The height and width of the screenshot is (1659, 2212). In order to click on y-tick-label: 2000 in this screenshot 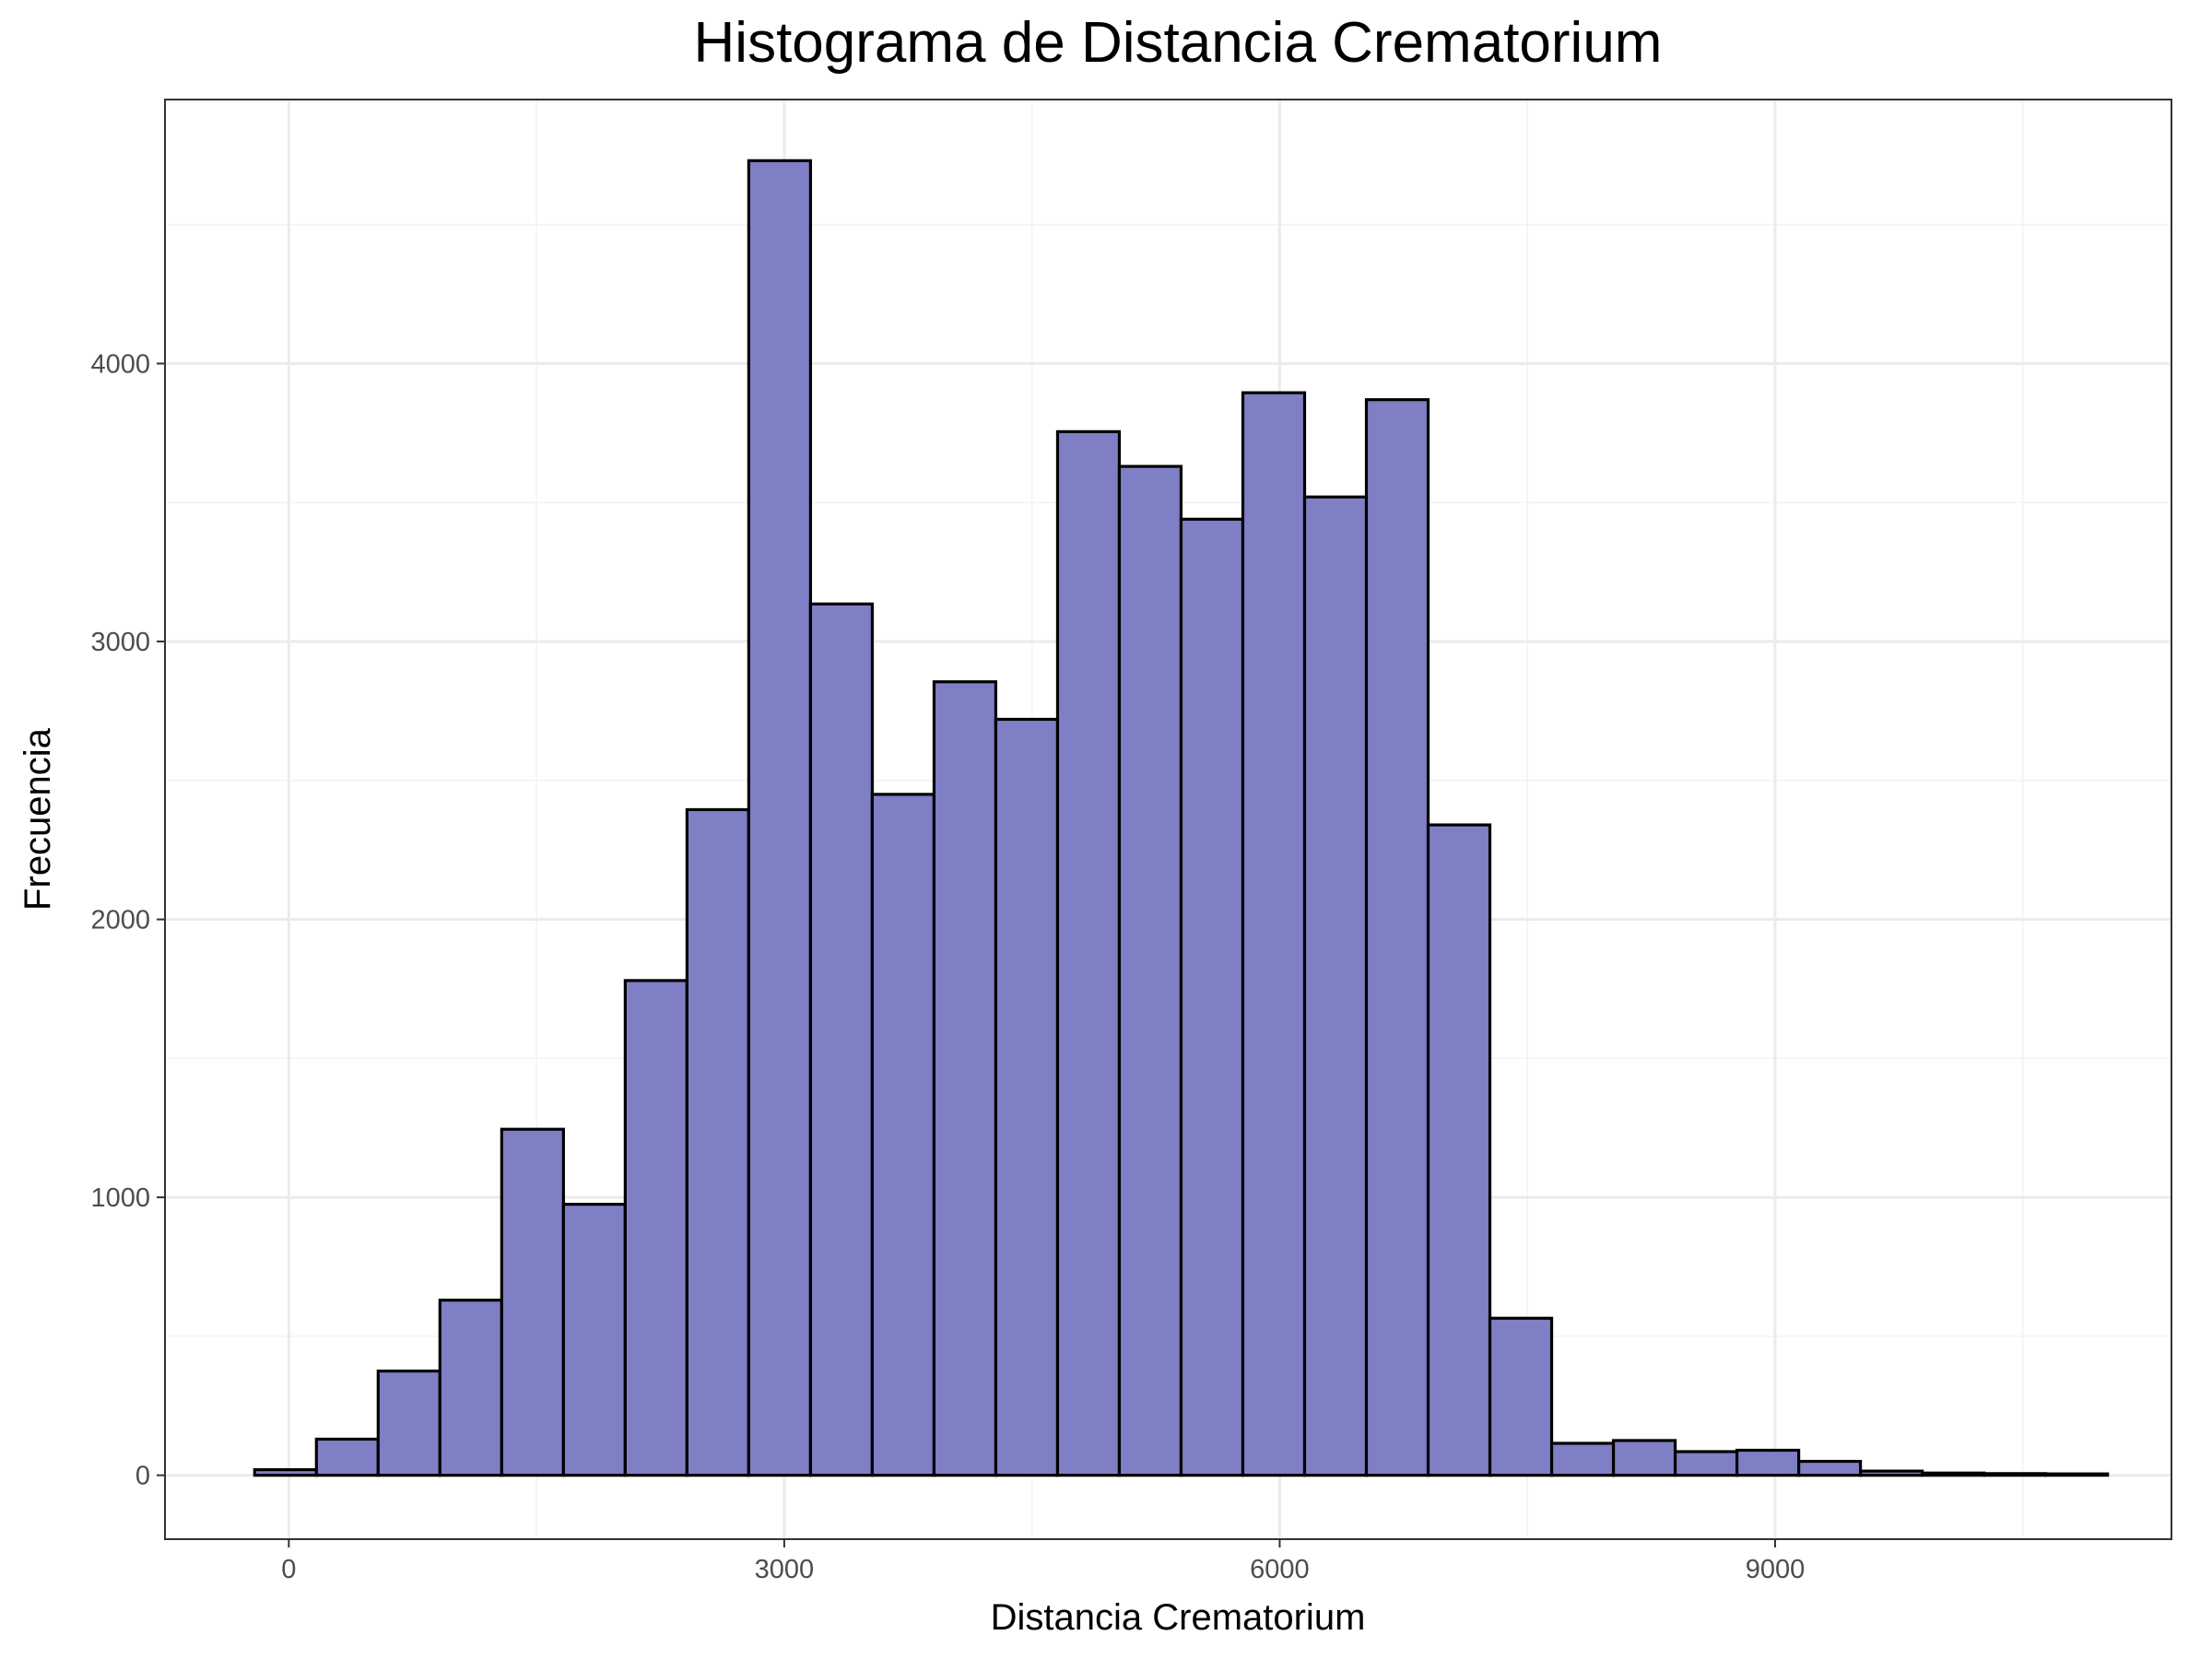, I will do `click(120, 920)`.